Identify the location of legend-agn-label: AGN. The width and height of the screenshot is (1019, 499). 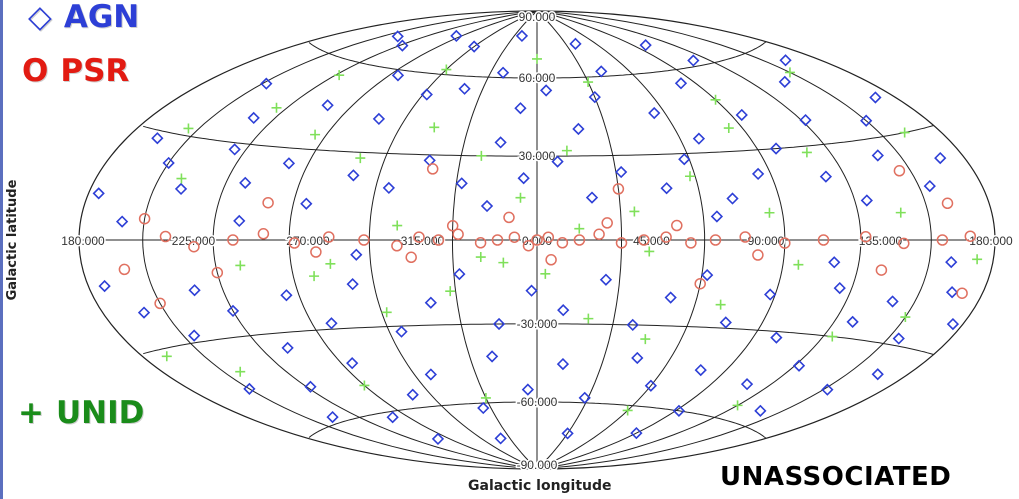
(101, 17).